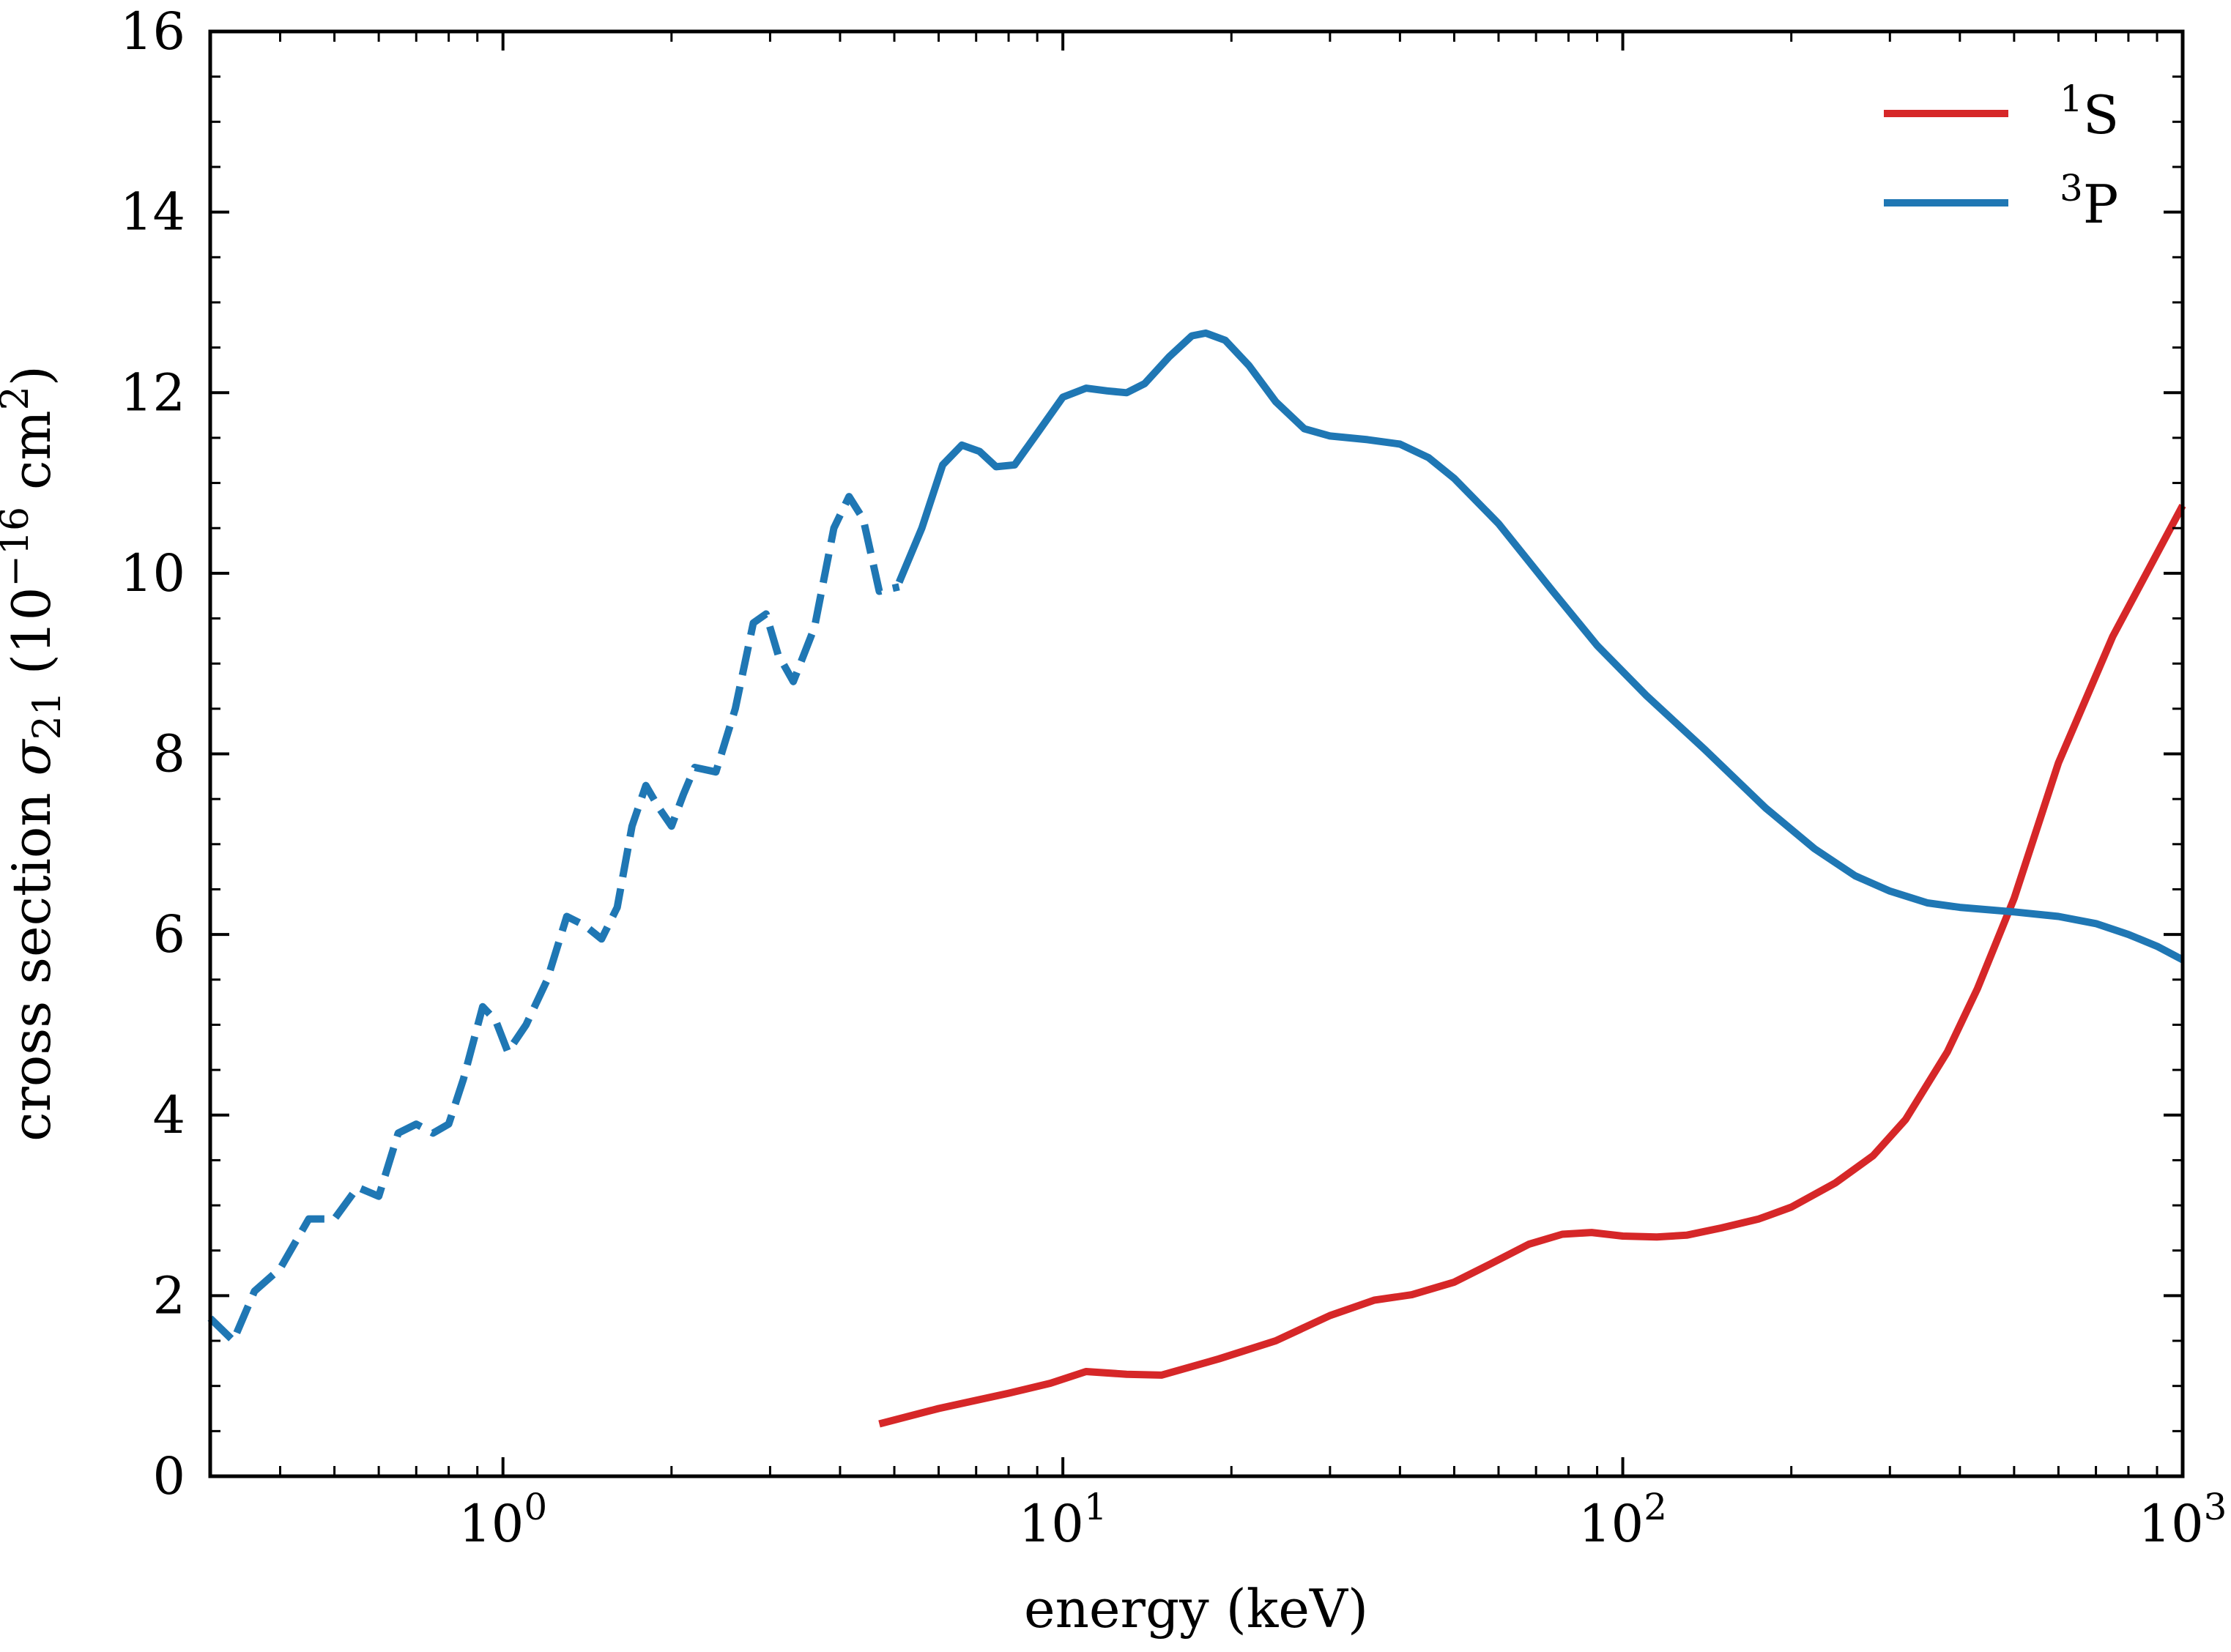 This screenshot has height=1652, width=2231. Describe the element at coordinates (152, 212) in the screenshot. I see `y-tick-label: 14` at that location.